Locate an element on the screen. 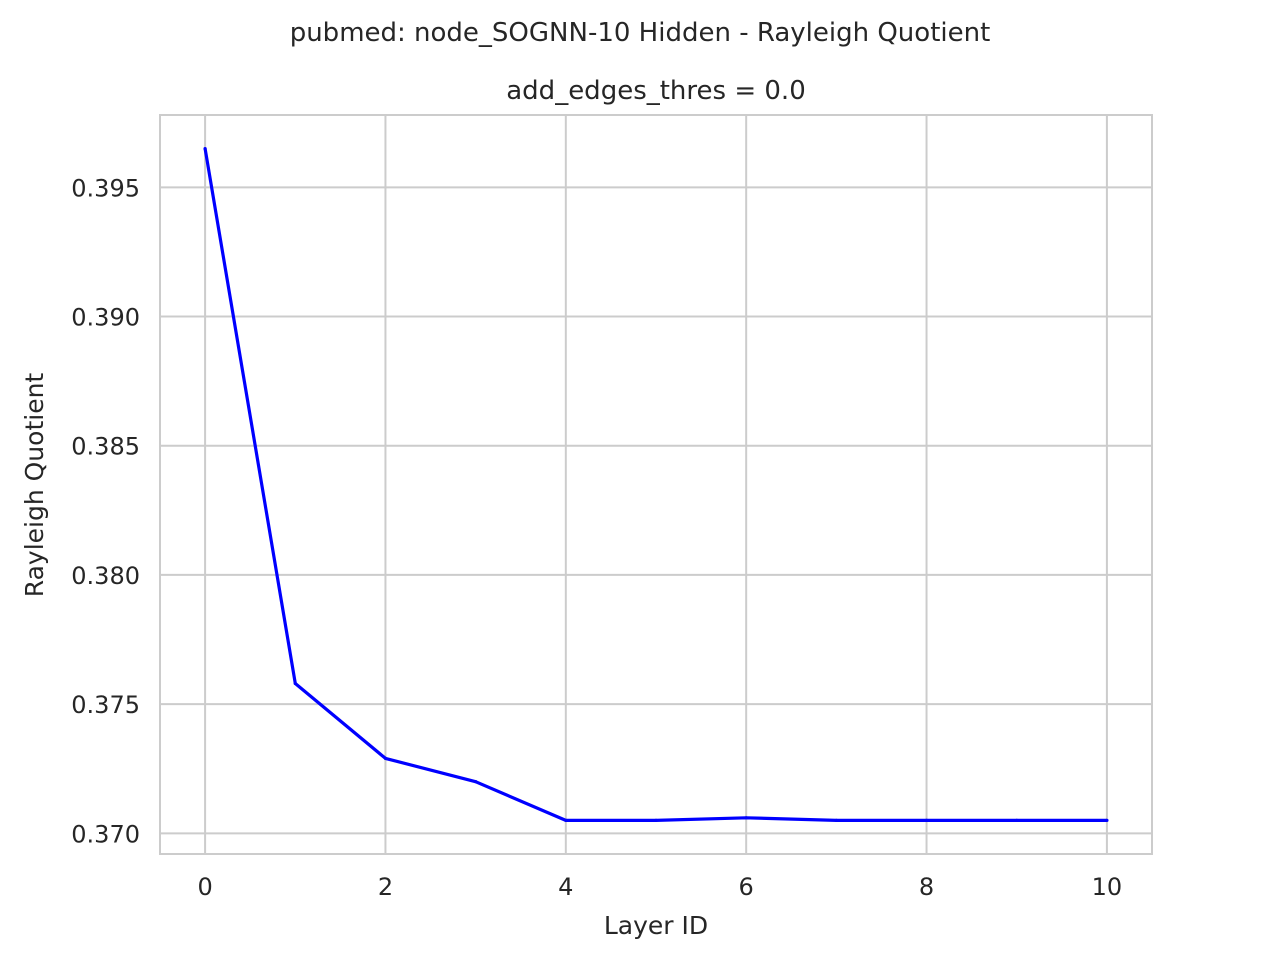  y-tick-labels: 0.370 0.375 0.380 0.385 0.390 0.395 is located at coordinates (105, 511).